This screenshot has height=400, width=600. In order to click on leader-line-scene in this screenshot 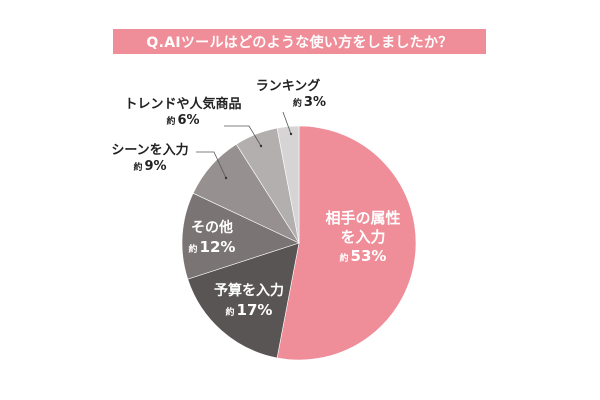, I will do `click(211, 165)`.